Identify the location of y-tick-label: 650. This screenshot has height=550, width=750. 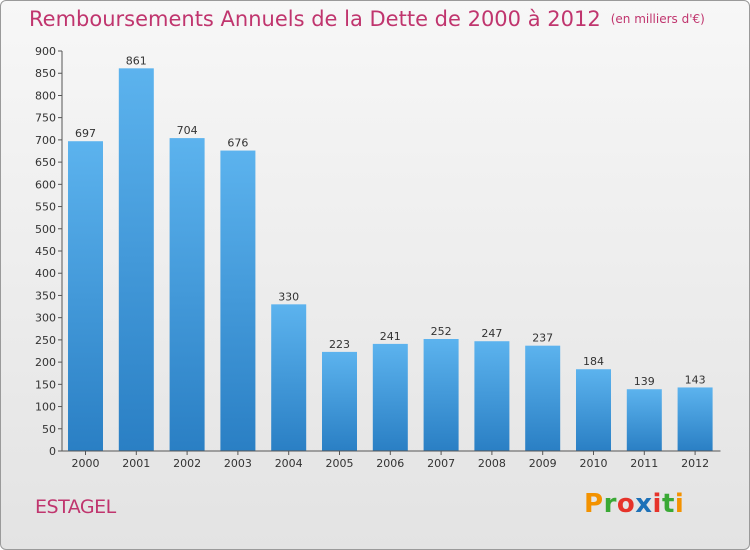
(45, 162).